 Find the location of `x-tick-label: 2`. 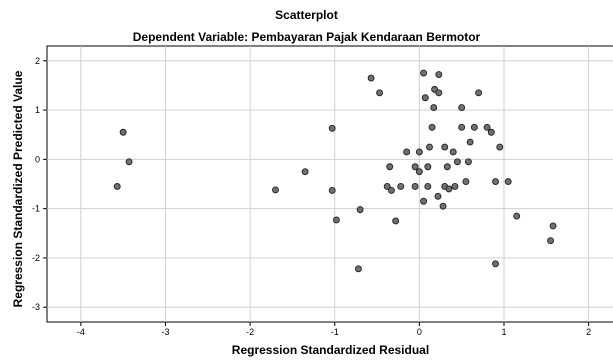

x-tick-label: 2 is located at coordinates (588, 332).